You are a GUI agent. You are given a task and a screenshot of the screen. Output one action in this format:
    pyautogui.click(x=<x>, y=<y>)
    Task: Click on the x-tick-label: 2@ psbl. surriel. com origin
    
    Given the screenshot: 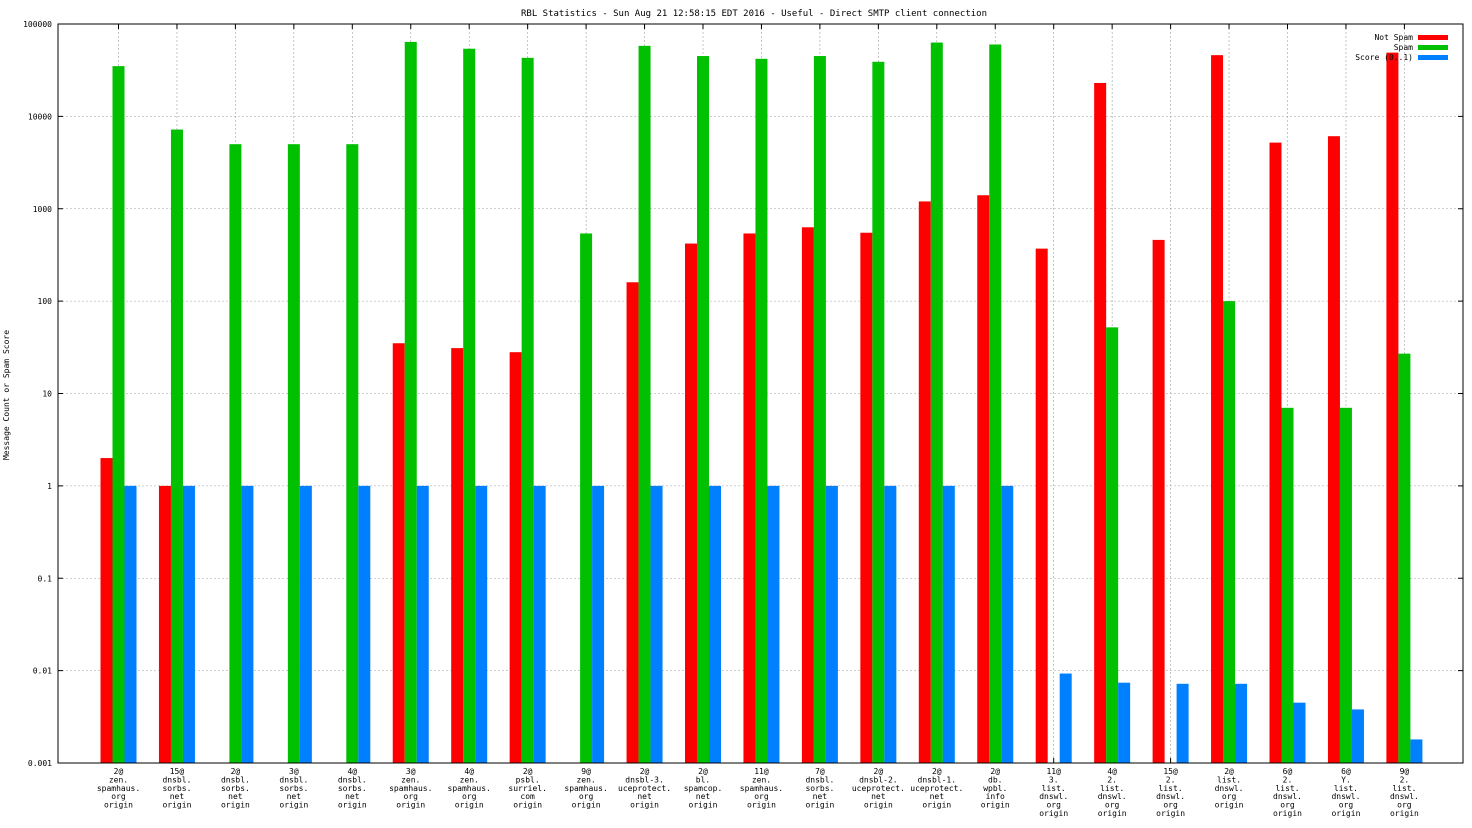 What is the action you would take?
    pyautogui.click(x=527, y=788)
    